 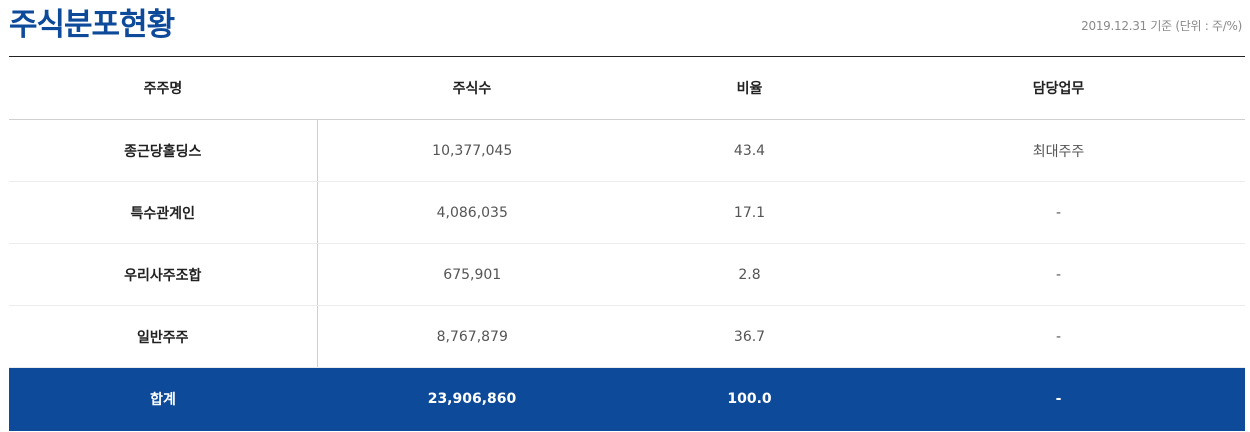 What do you see at coordinates (163, 336) in the screenshot?
I see `holder-name-cell: 일반주주` at bounding box center [163, 336].